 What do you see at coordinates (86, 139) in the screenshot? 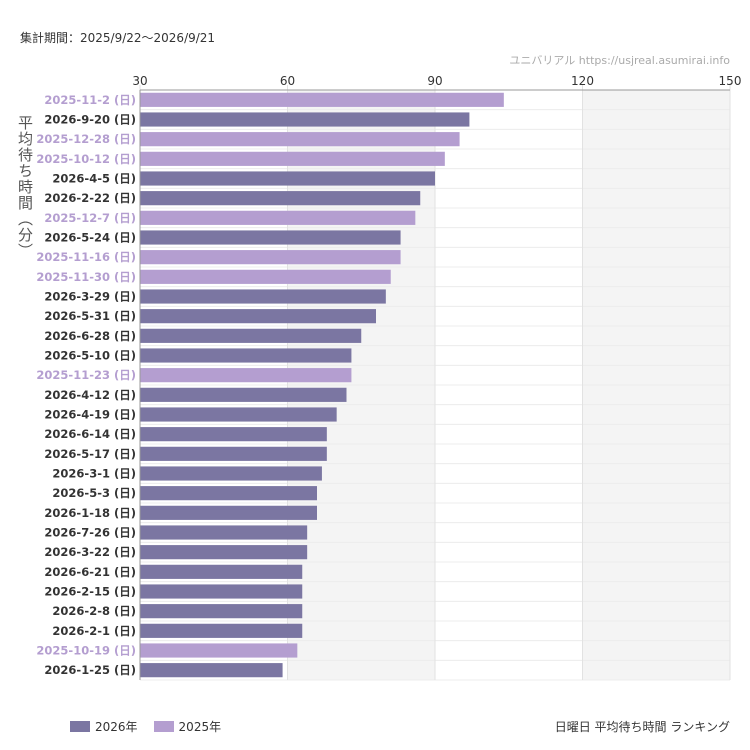
I see `category-label: 2025-12-28 (日)` at bounding box center [86, 139].